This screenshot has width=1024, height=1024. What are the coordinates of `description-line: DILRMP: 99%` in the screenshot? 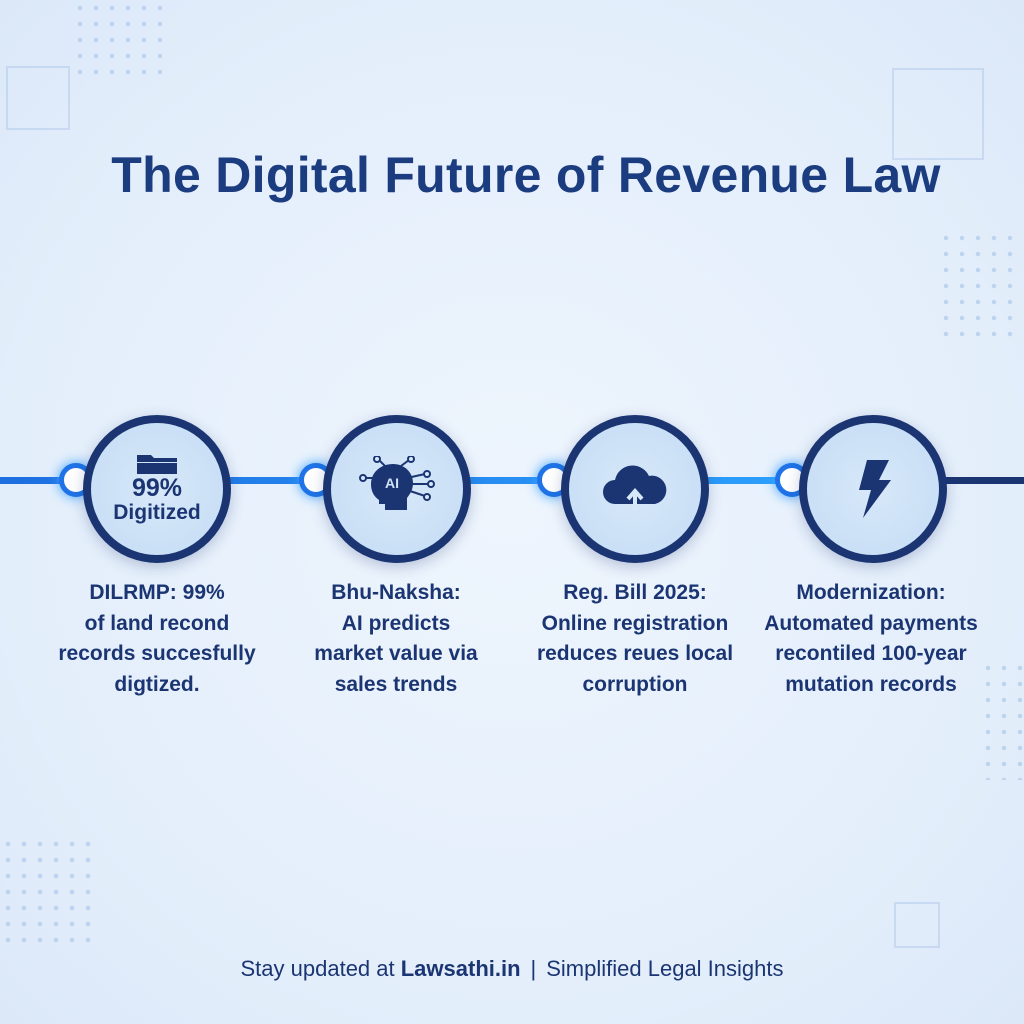 It's located at (157, 592).